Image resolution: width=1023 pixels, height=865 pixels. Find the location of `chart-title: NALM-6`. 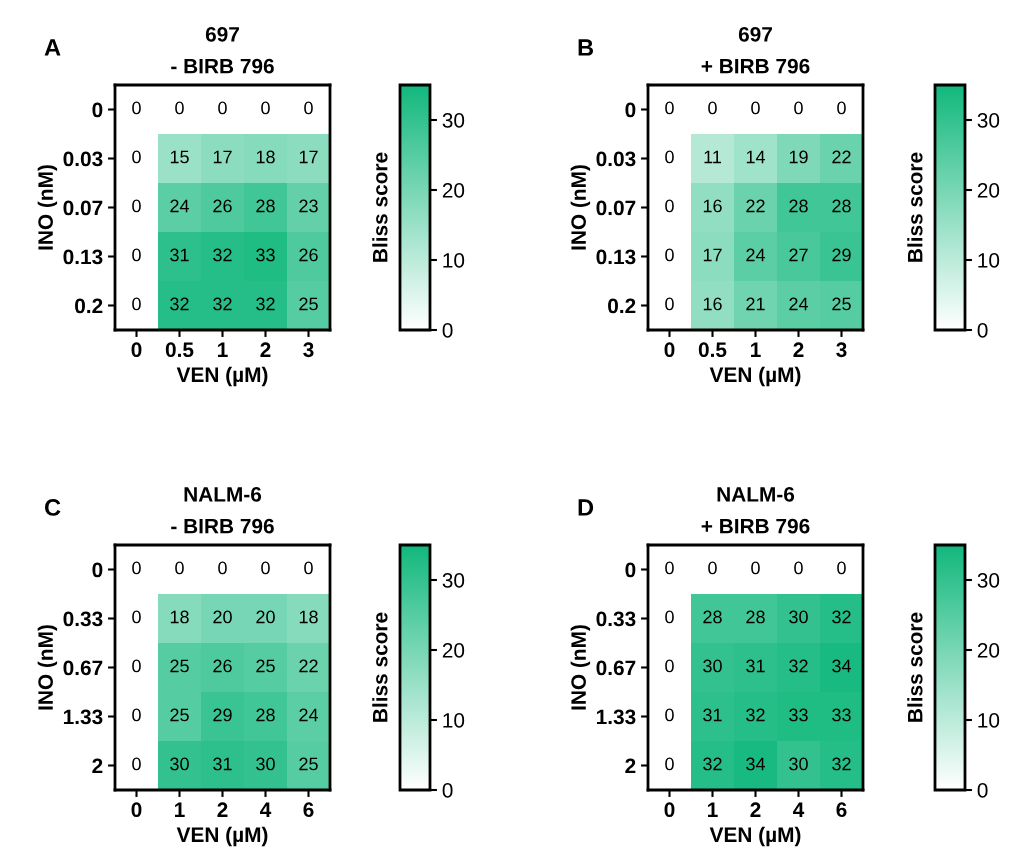

chart-title: NALM-6 is located at coordinates (223, 494).